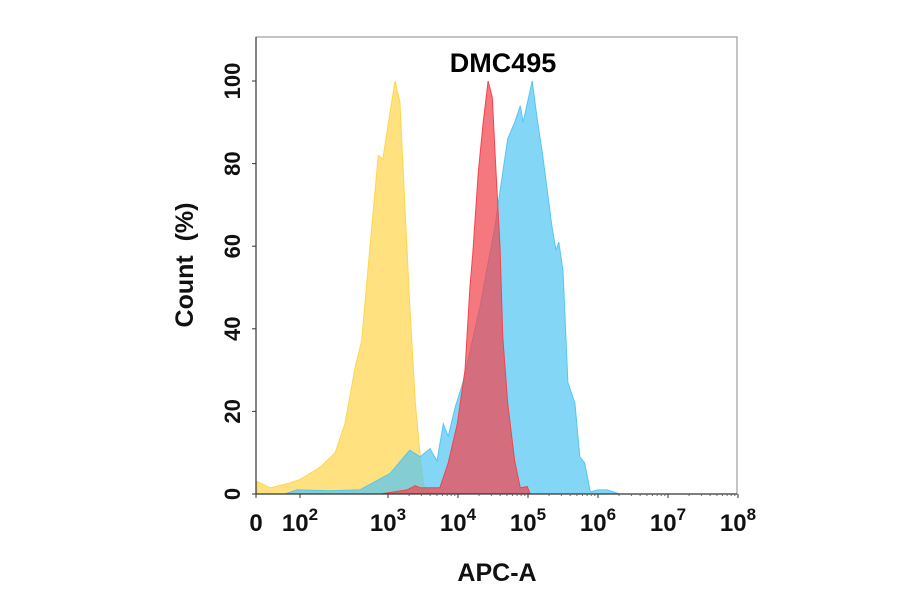 The height and width of the screenshot is (594, 900). Describe the element at coordinates (751, 514) in the screenshot. I see `x-tick-exponent: 8` at that location.